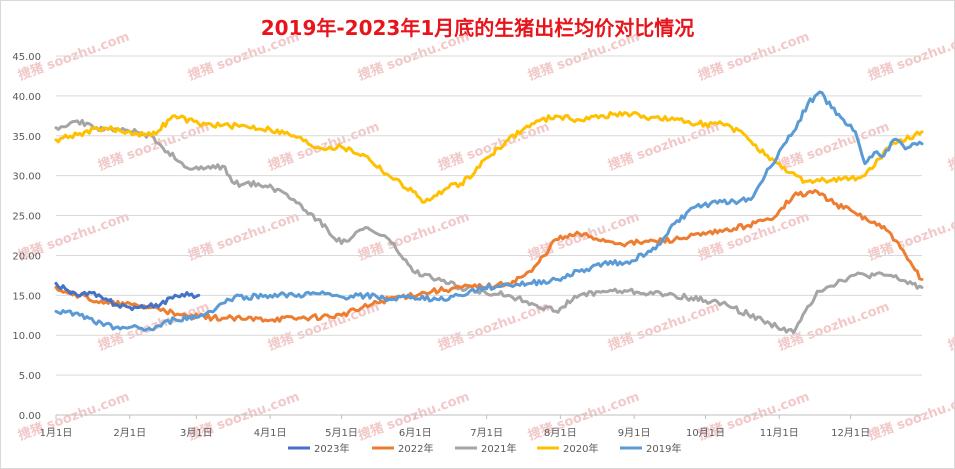 The width and height of the screenshot is (955, 469). I want to click on legend: 2023年 2022年 2021年 2020年 2019年, so click(484, 448).